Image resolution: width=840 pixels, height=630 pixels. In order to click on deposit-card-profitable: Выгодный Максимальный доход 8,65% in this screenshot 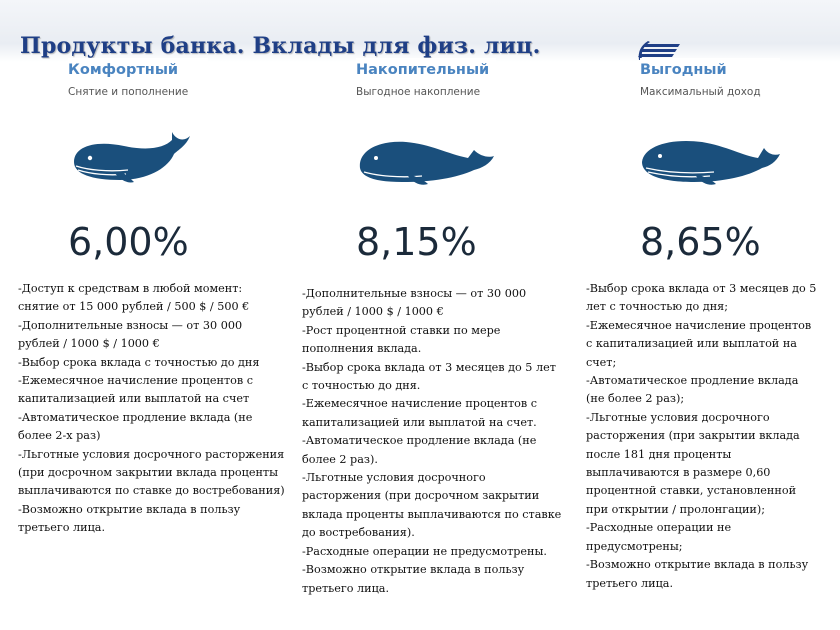, I will do `click(710, 160)`.